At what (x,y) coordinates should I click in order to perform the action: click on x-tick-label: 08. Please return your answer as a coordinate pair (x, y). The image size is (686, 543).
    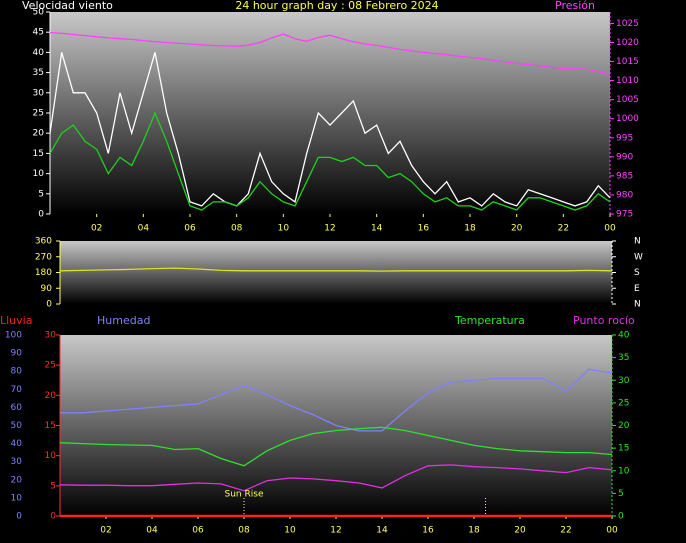
    Looking at the image, I should click on (244, 531).